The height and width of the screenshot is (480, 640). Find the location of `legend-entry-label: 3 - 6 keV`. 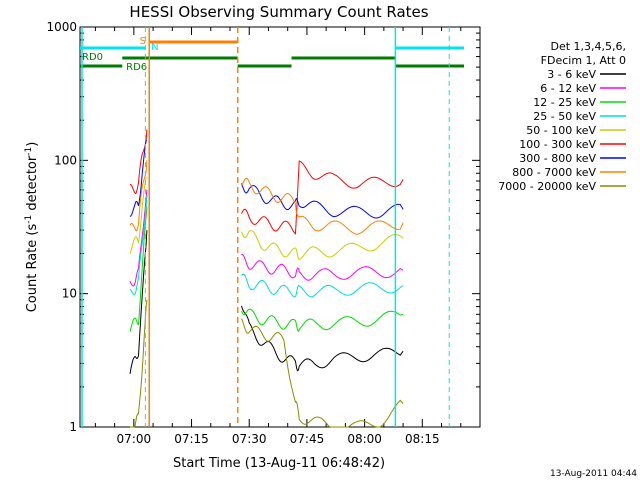

legend-entry-label: 3 - 6 keV is located at coordinates (571, 74).